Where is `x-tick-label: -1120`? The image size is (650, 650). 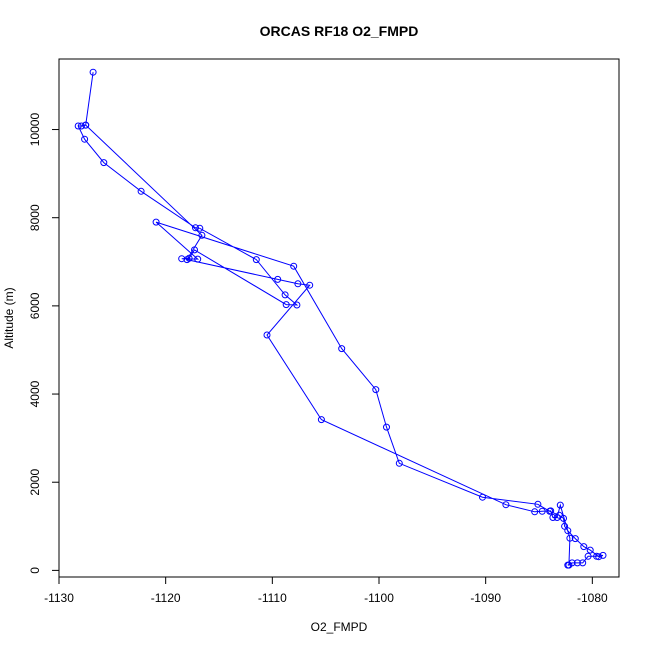 x-tick-label: -1120 is located at coordinates (166, 598).